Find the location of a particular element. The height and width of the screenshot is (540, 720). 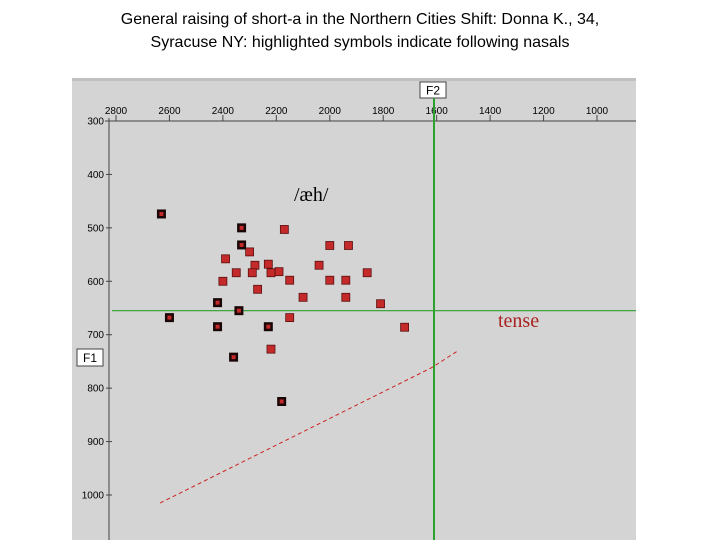

y-tick-label: 600 is located at coordinates (95, 282).